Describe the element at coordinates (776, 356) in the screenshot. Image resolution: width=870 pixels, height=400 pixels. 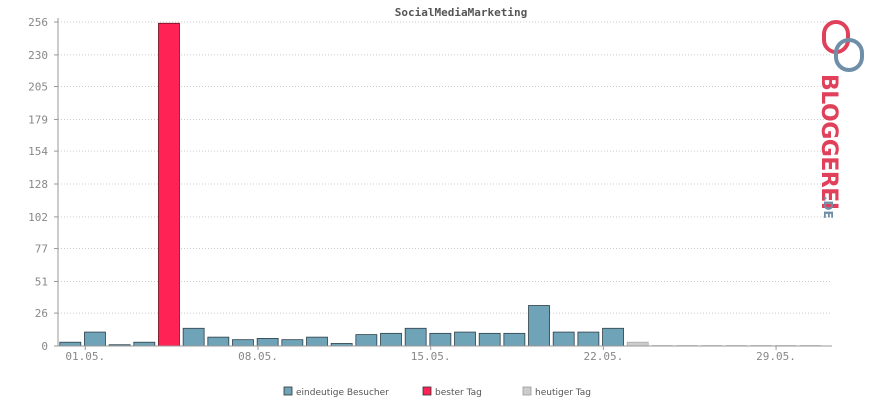
I see `x-tick-label: 29.05.` at that location.